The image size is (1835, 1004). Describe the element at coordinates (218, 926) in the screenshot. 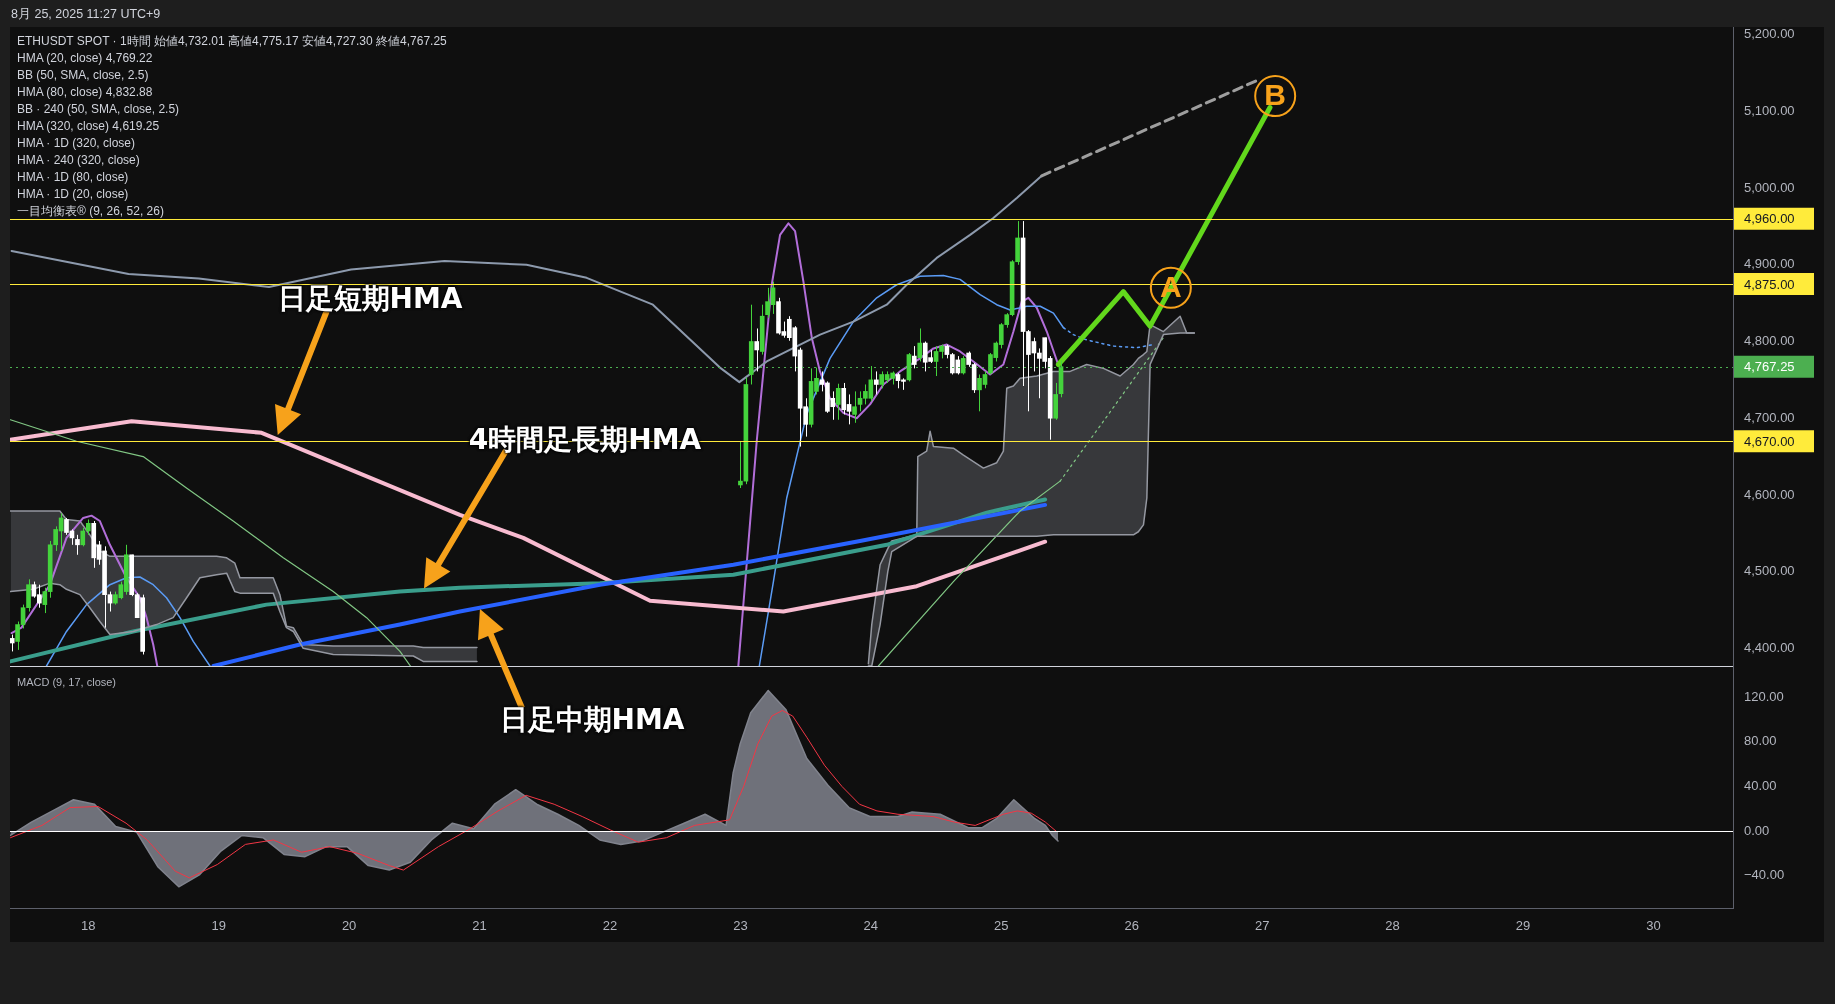

I see `x-tick-label: 19` at that location.